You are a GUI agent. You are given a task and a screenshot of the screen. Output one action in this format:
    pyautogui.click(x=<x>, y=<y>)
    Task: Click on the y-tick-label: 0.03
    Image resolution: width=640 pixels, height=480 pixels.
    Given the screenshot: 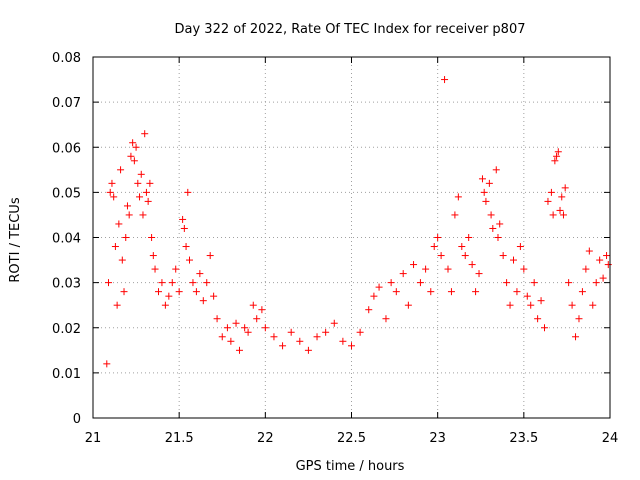 What is the action you would take?
    pyautogui.click(x=66, y=284)
    